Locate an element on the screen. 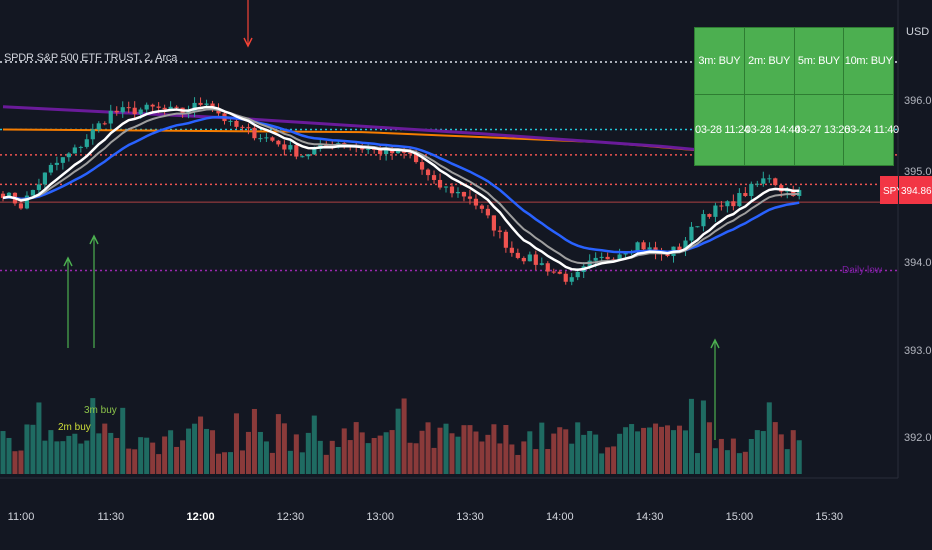 The height and width of the screenshot is (550, 932). time-label: 11:30 is located at coordinates (110, 517).